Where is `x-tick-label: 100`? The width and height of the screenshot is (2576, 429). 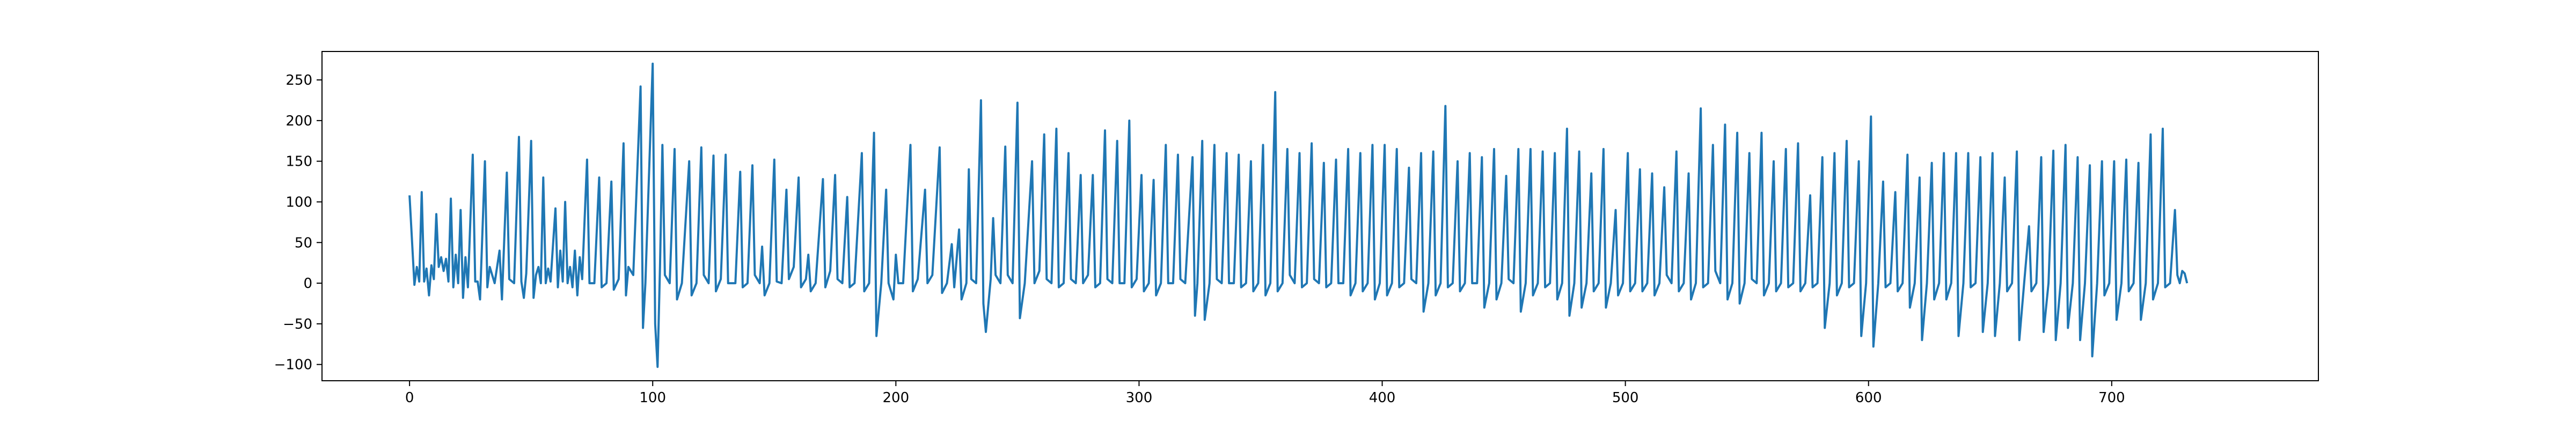 x-tick-label: 100 is located at coordinates (652, 398).